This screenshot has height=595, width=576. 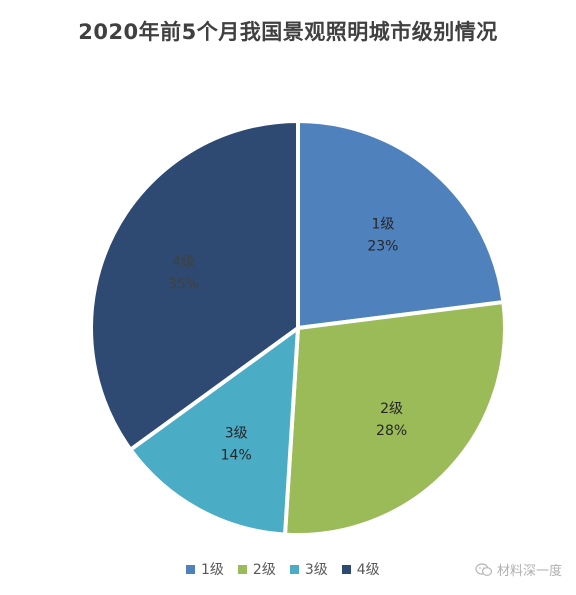 I want to click on slice-label-level-1: 1级, so click(x=382, y=225).